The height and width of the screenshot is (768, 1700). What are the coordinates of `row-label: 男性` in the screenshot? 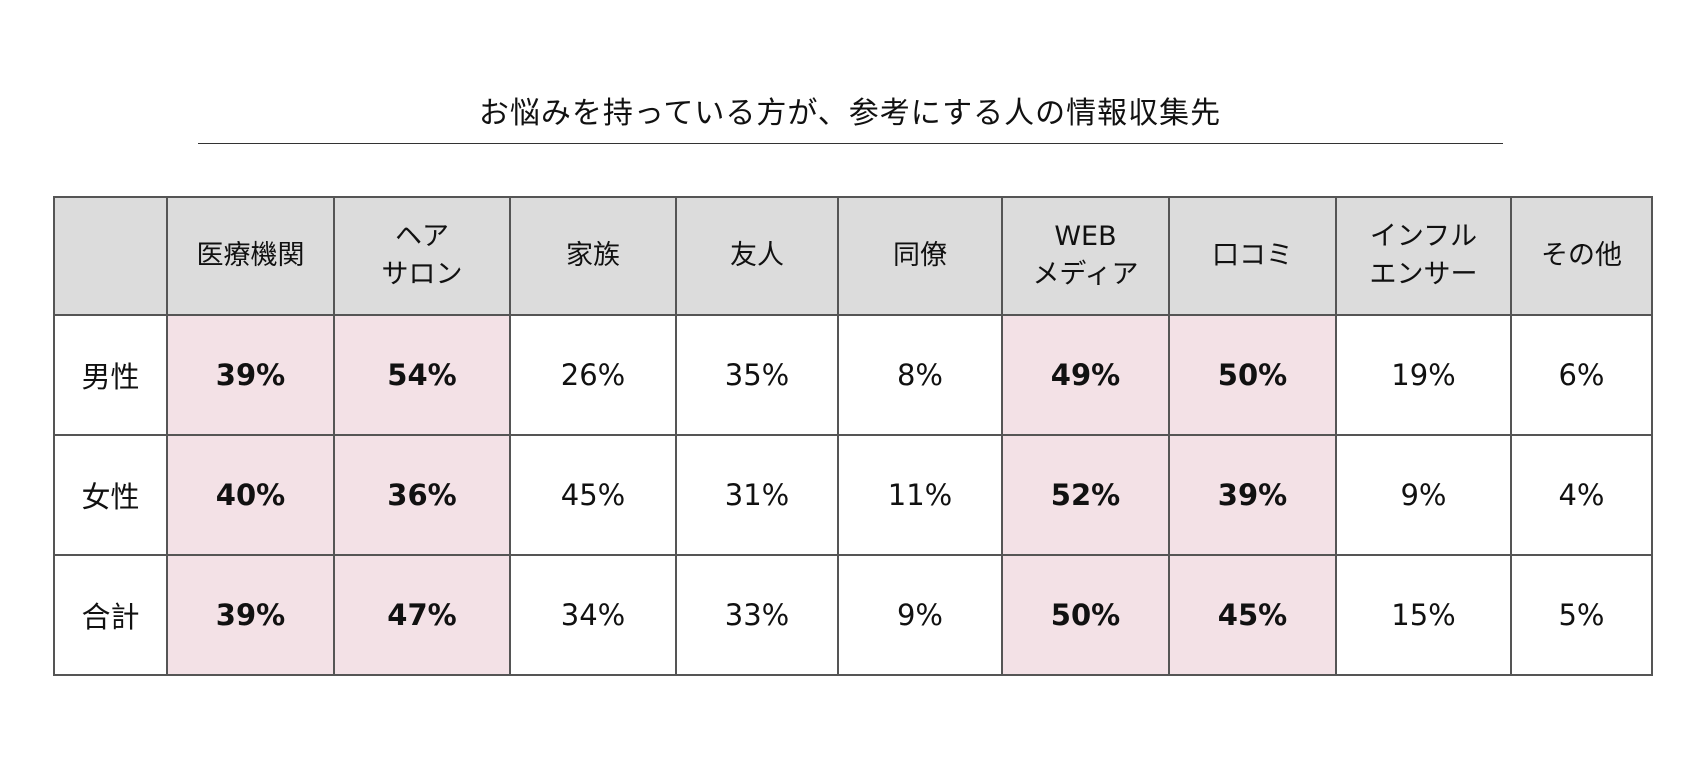 It's located at (110, 375).